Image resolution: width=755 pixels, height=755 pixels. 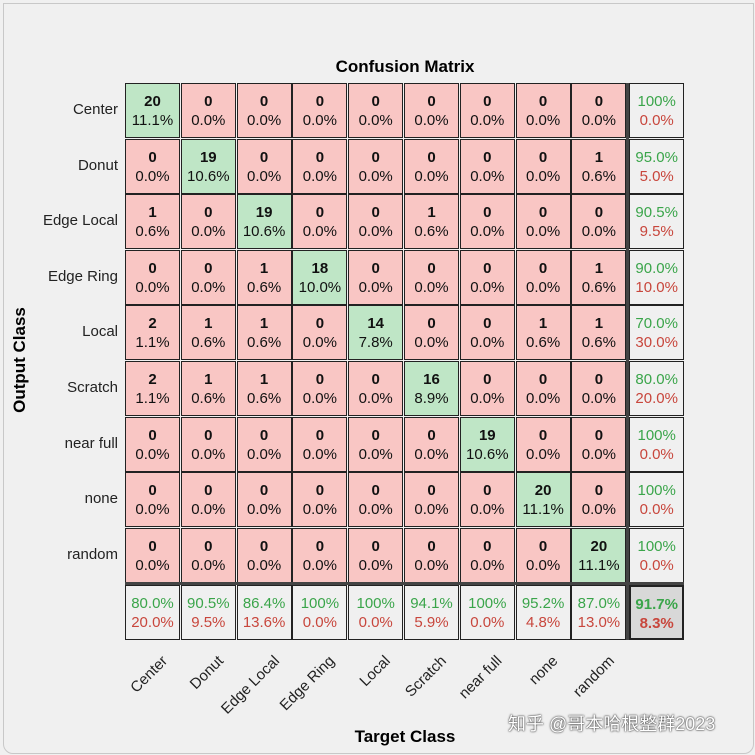 I want to click on cell-text: 10.0%, so click(x=656, y=287).